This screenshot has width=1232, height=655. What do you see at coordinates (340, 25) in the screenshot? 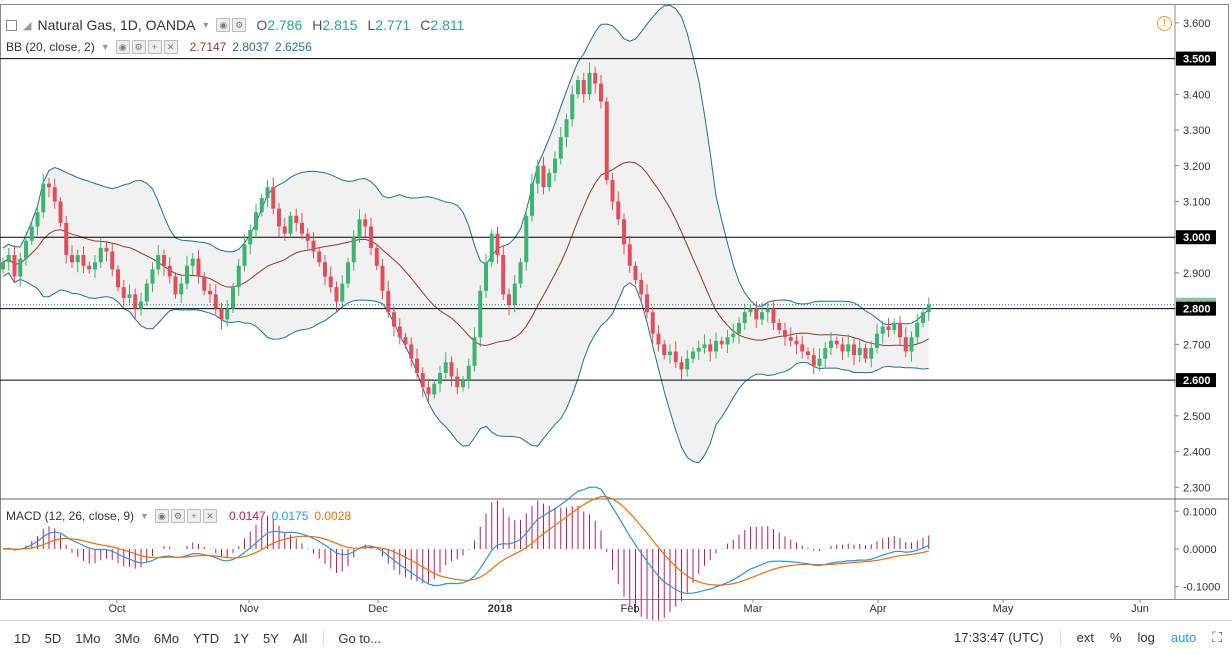
I see `ohlc-value: 2.815` at bounding box center [340, 25].